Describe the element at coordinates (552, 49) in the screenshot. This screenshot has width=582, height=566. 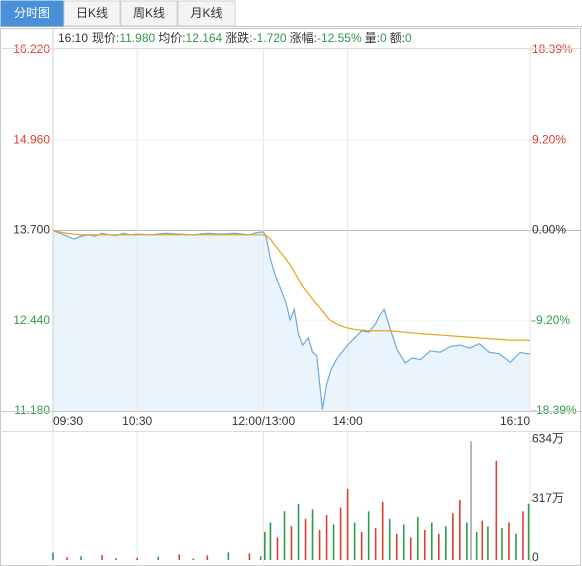
I see `y2-tick-label: 18.39%` at that location.